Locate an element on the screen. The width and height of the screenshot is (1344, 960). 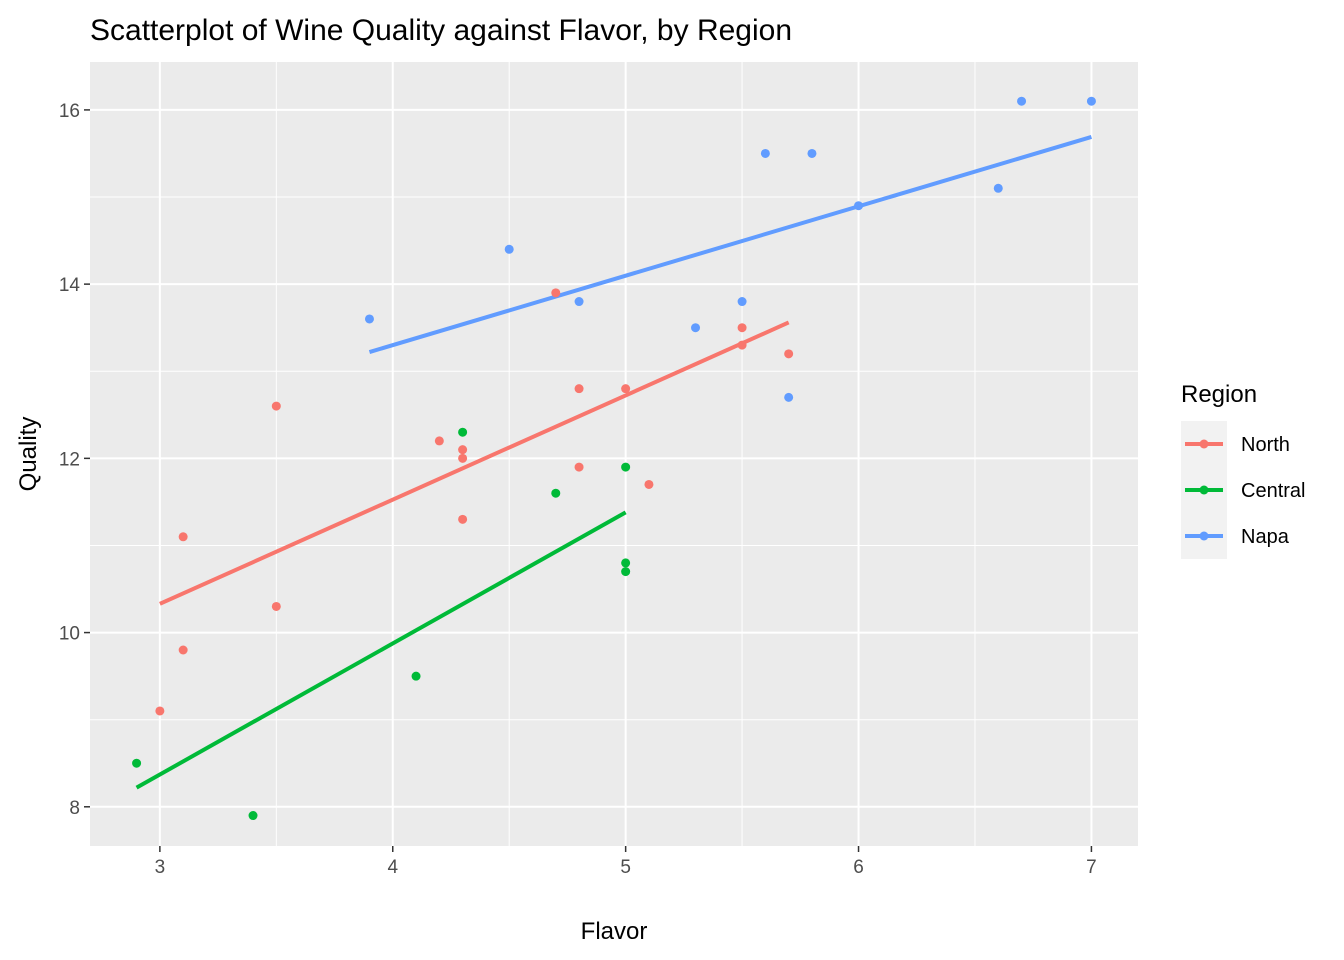
y-tick-label: 16 is located at coordinates (69, 111).